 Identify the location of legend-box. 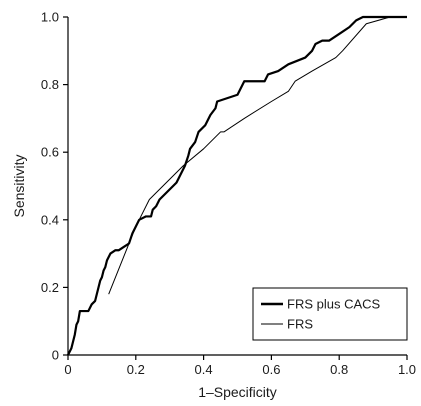
(330, 314).